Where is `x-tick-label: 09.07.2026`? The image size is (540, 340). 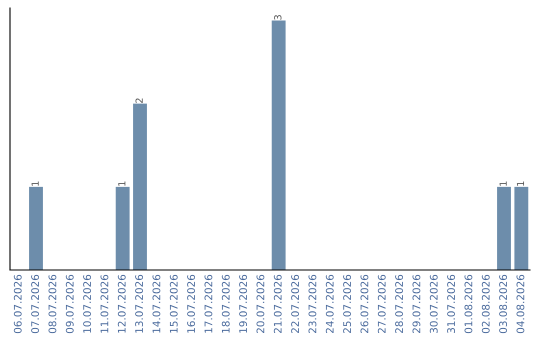
x-tick-label: 09.07.2026 is located at coordinates (70, 304).